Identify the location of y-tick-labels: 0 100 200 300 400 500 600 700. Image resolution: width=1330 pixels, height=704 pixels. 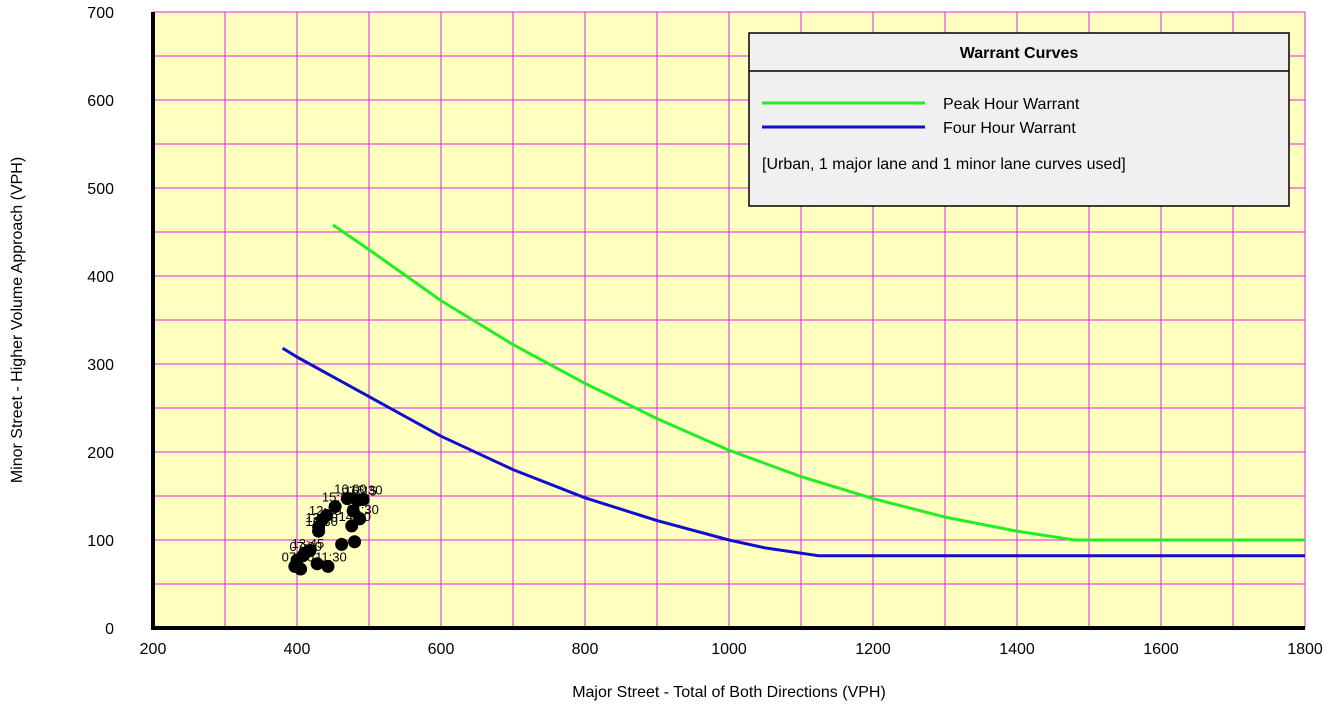
(100, 321).